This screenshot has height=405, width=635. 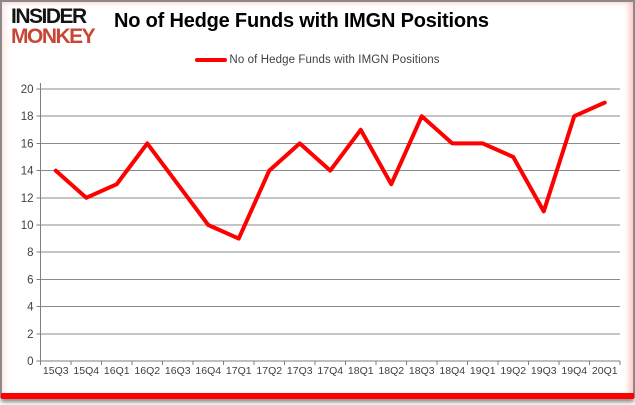 I want to click on legend: No of Hedge Funds with IMGN Positions, so click(x=317, y=60).